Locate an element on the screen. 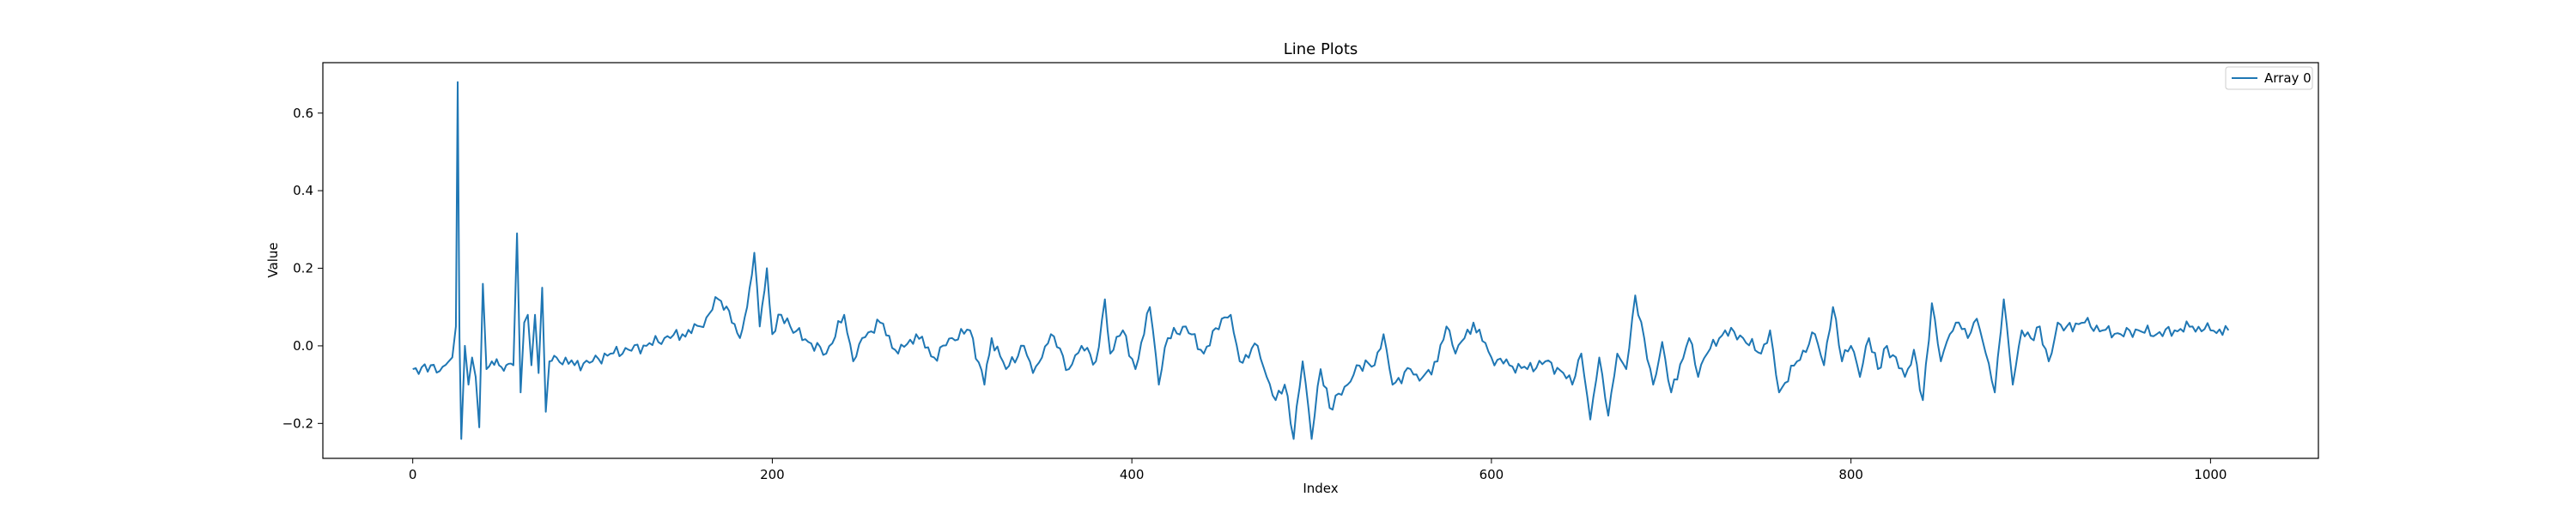 The image size is (2576, 515). y-tick-label-2: 0.2 is located at coordinates (303, 268).